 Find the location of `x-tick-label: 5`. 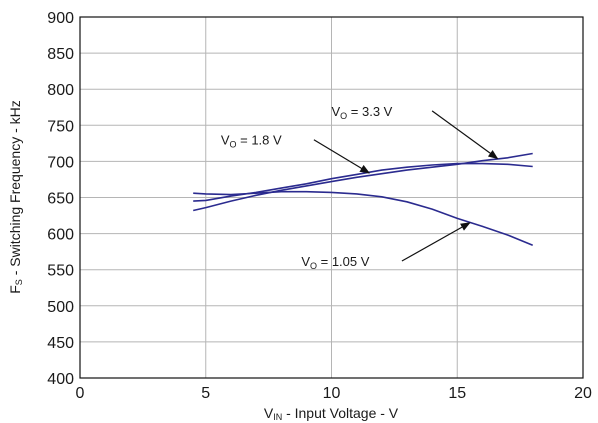

x-tick-label: 5 is located at coordinates (205, 393).